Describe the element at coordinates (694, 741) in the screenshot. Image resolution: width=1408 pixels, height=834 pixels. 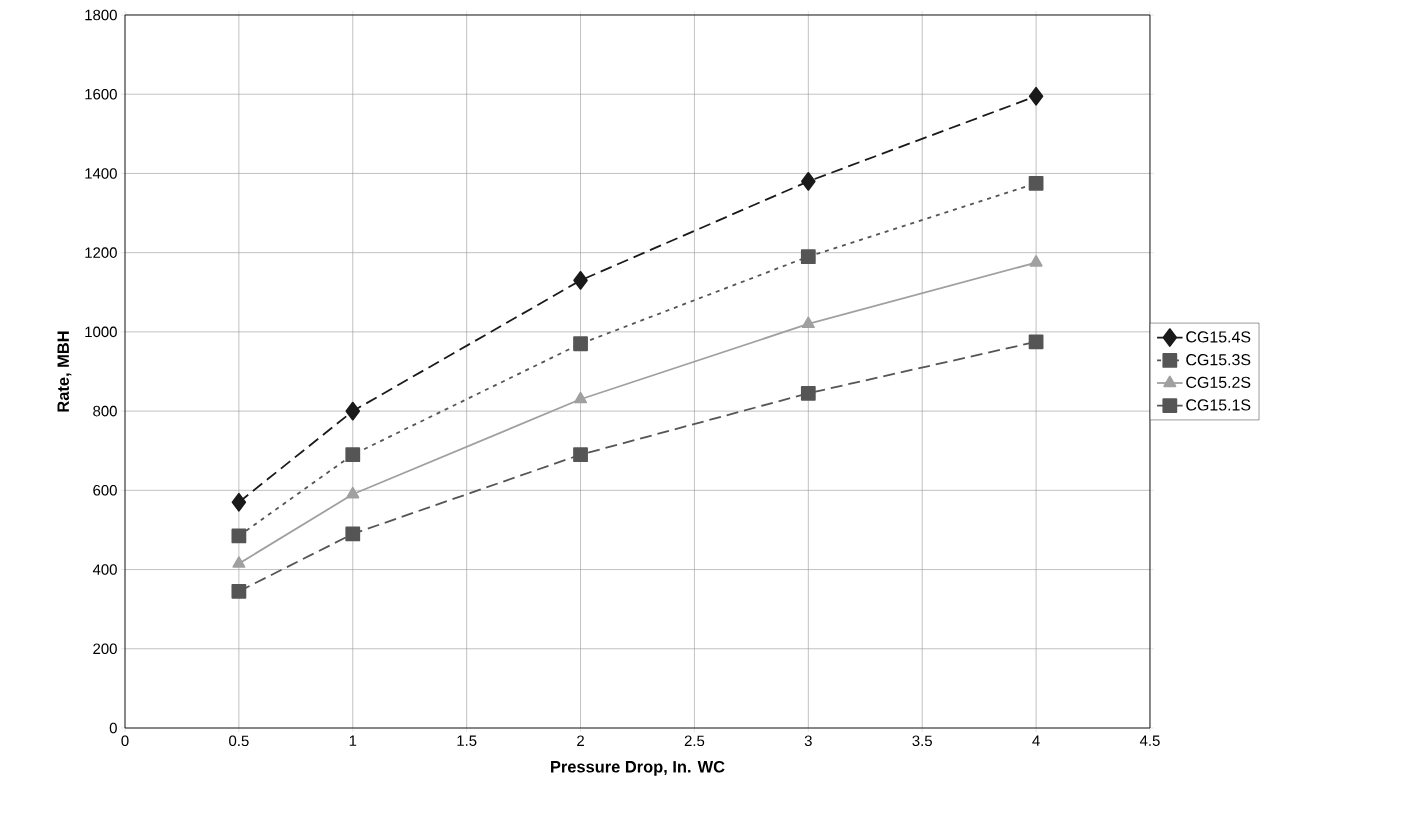
I see `x-tick-label: 2.5` at that location.